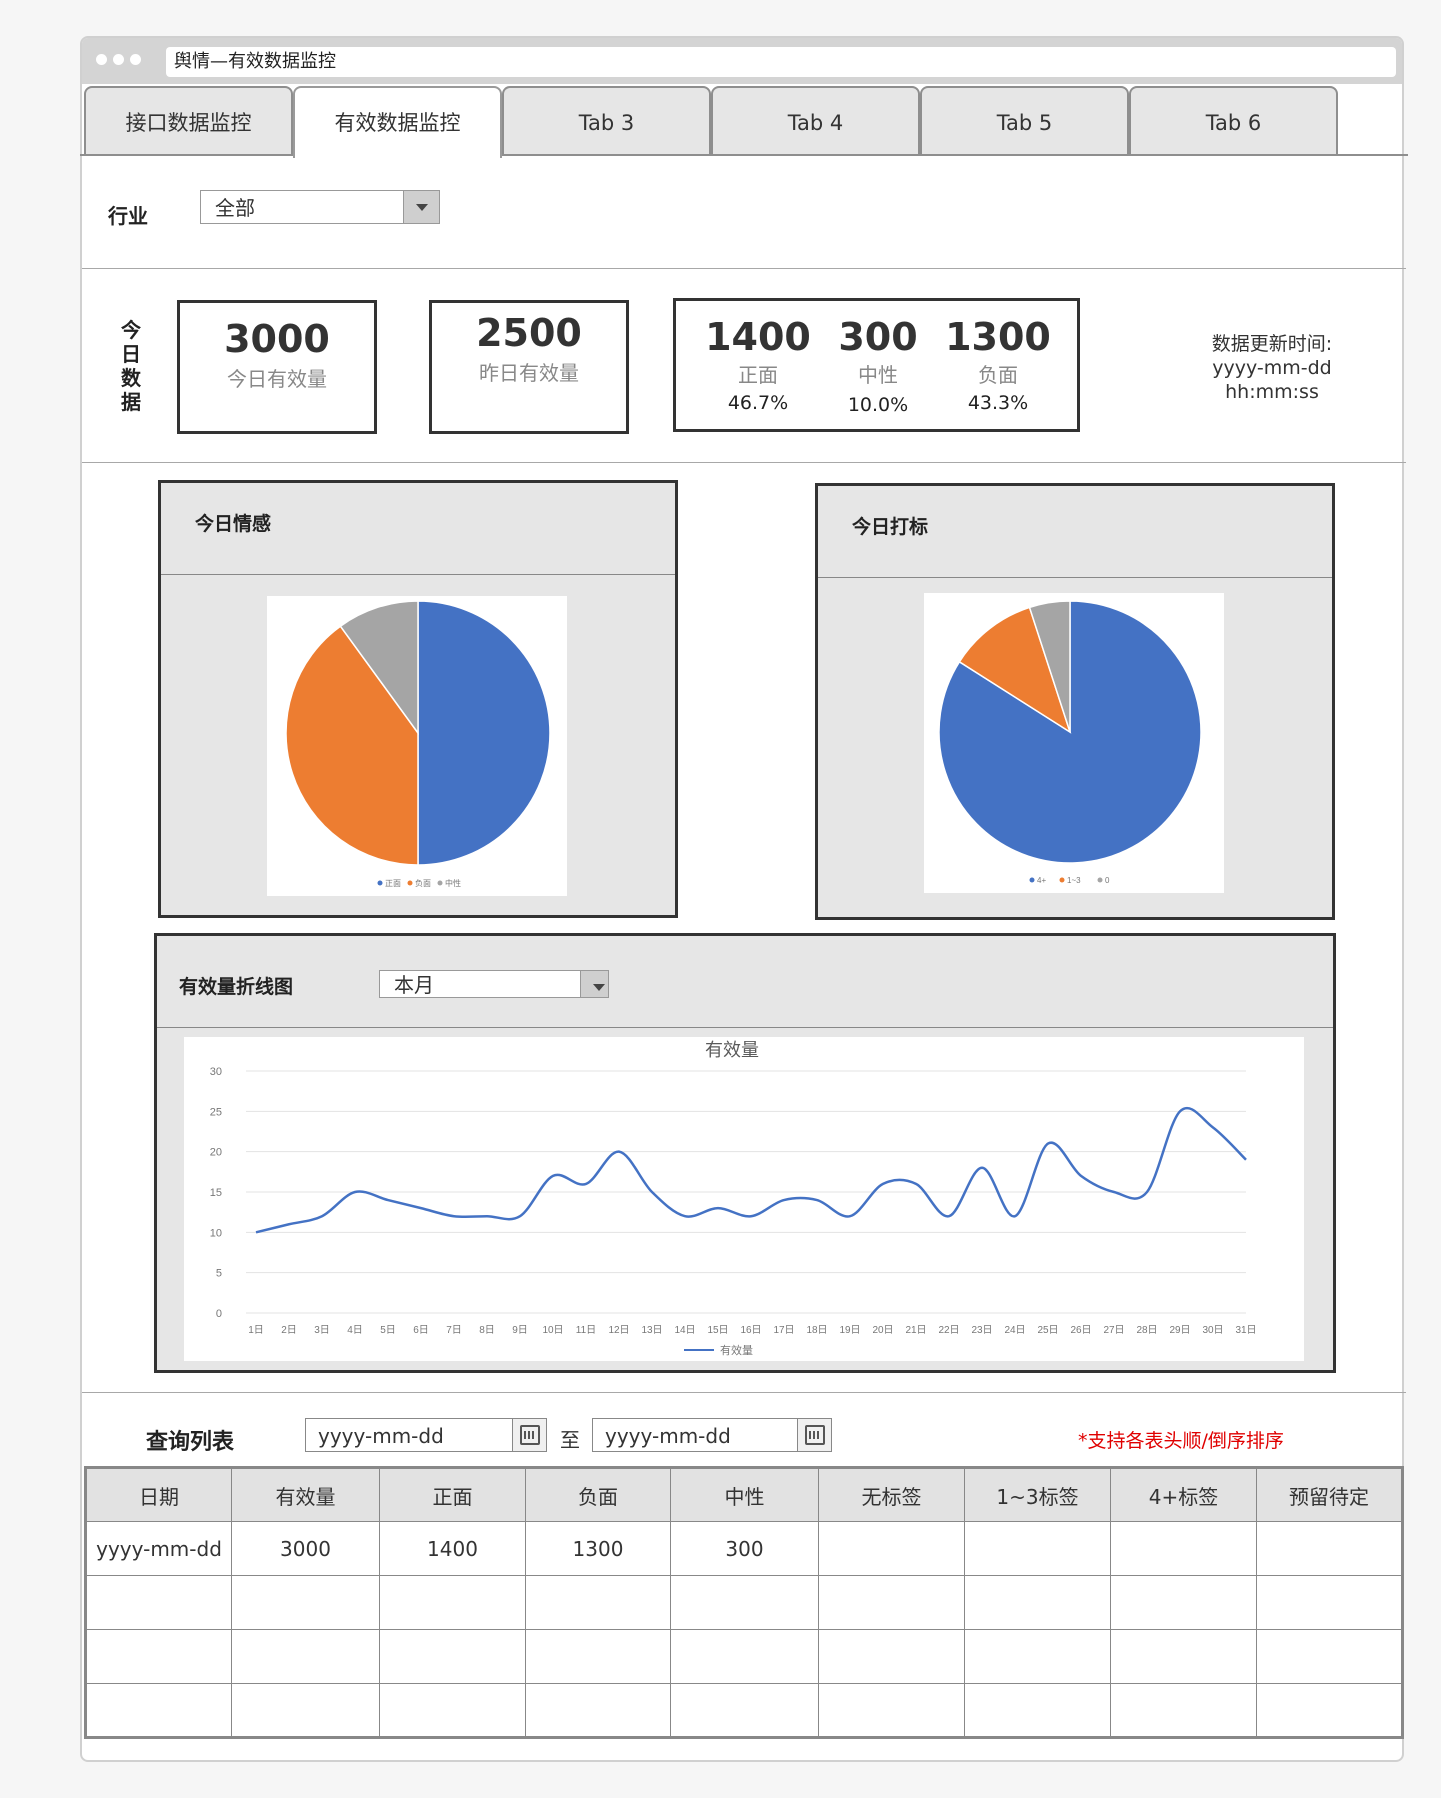  What do you see at coordinates (744, 462) in the screenshot?
I see `divider` at bounding box center [744, 462].